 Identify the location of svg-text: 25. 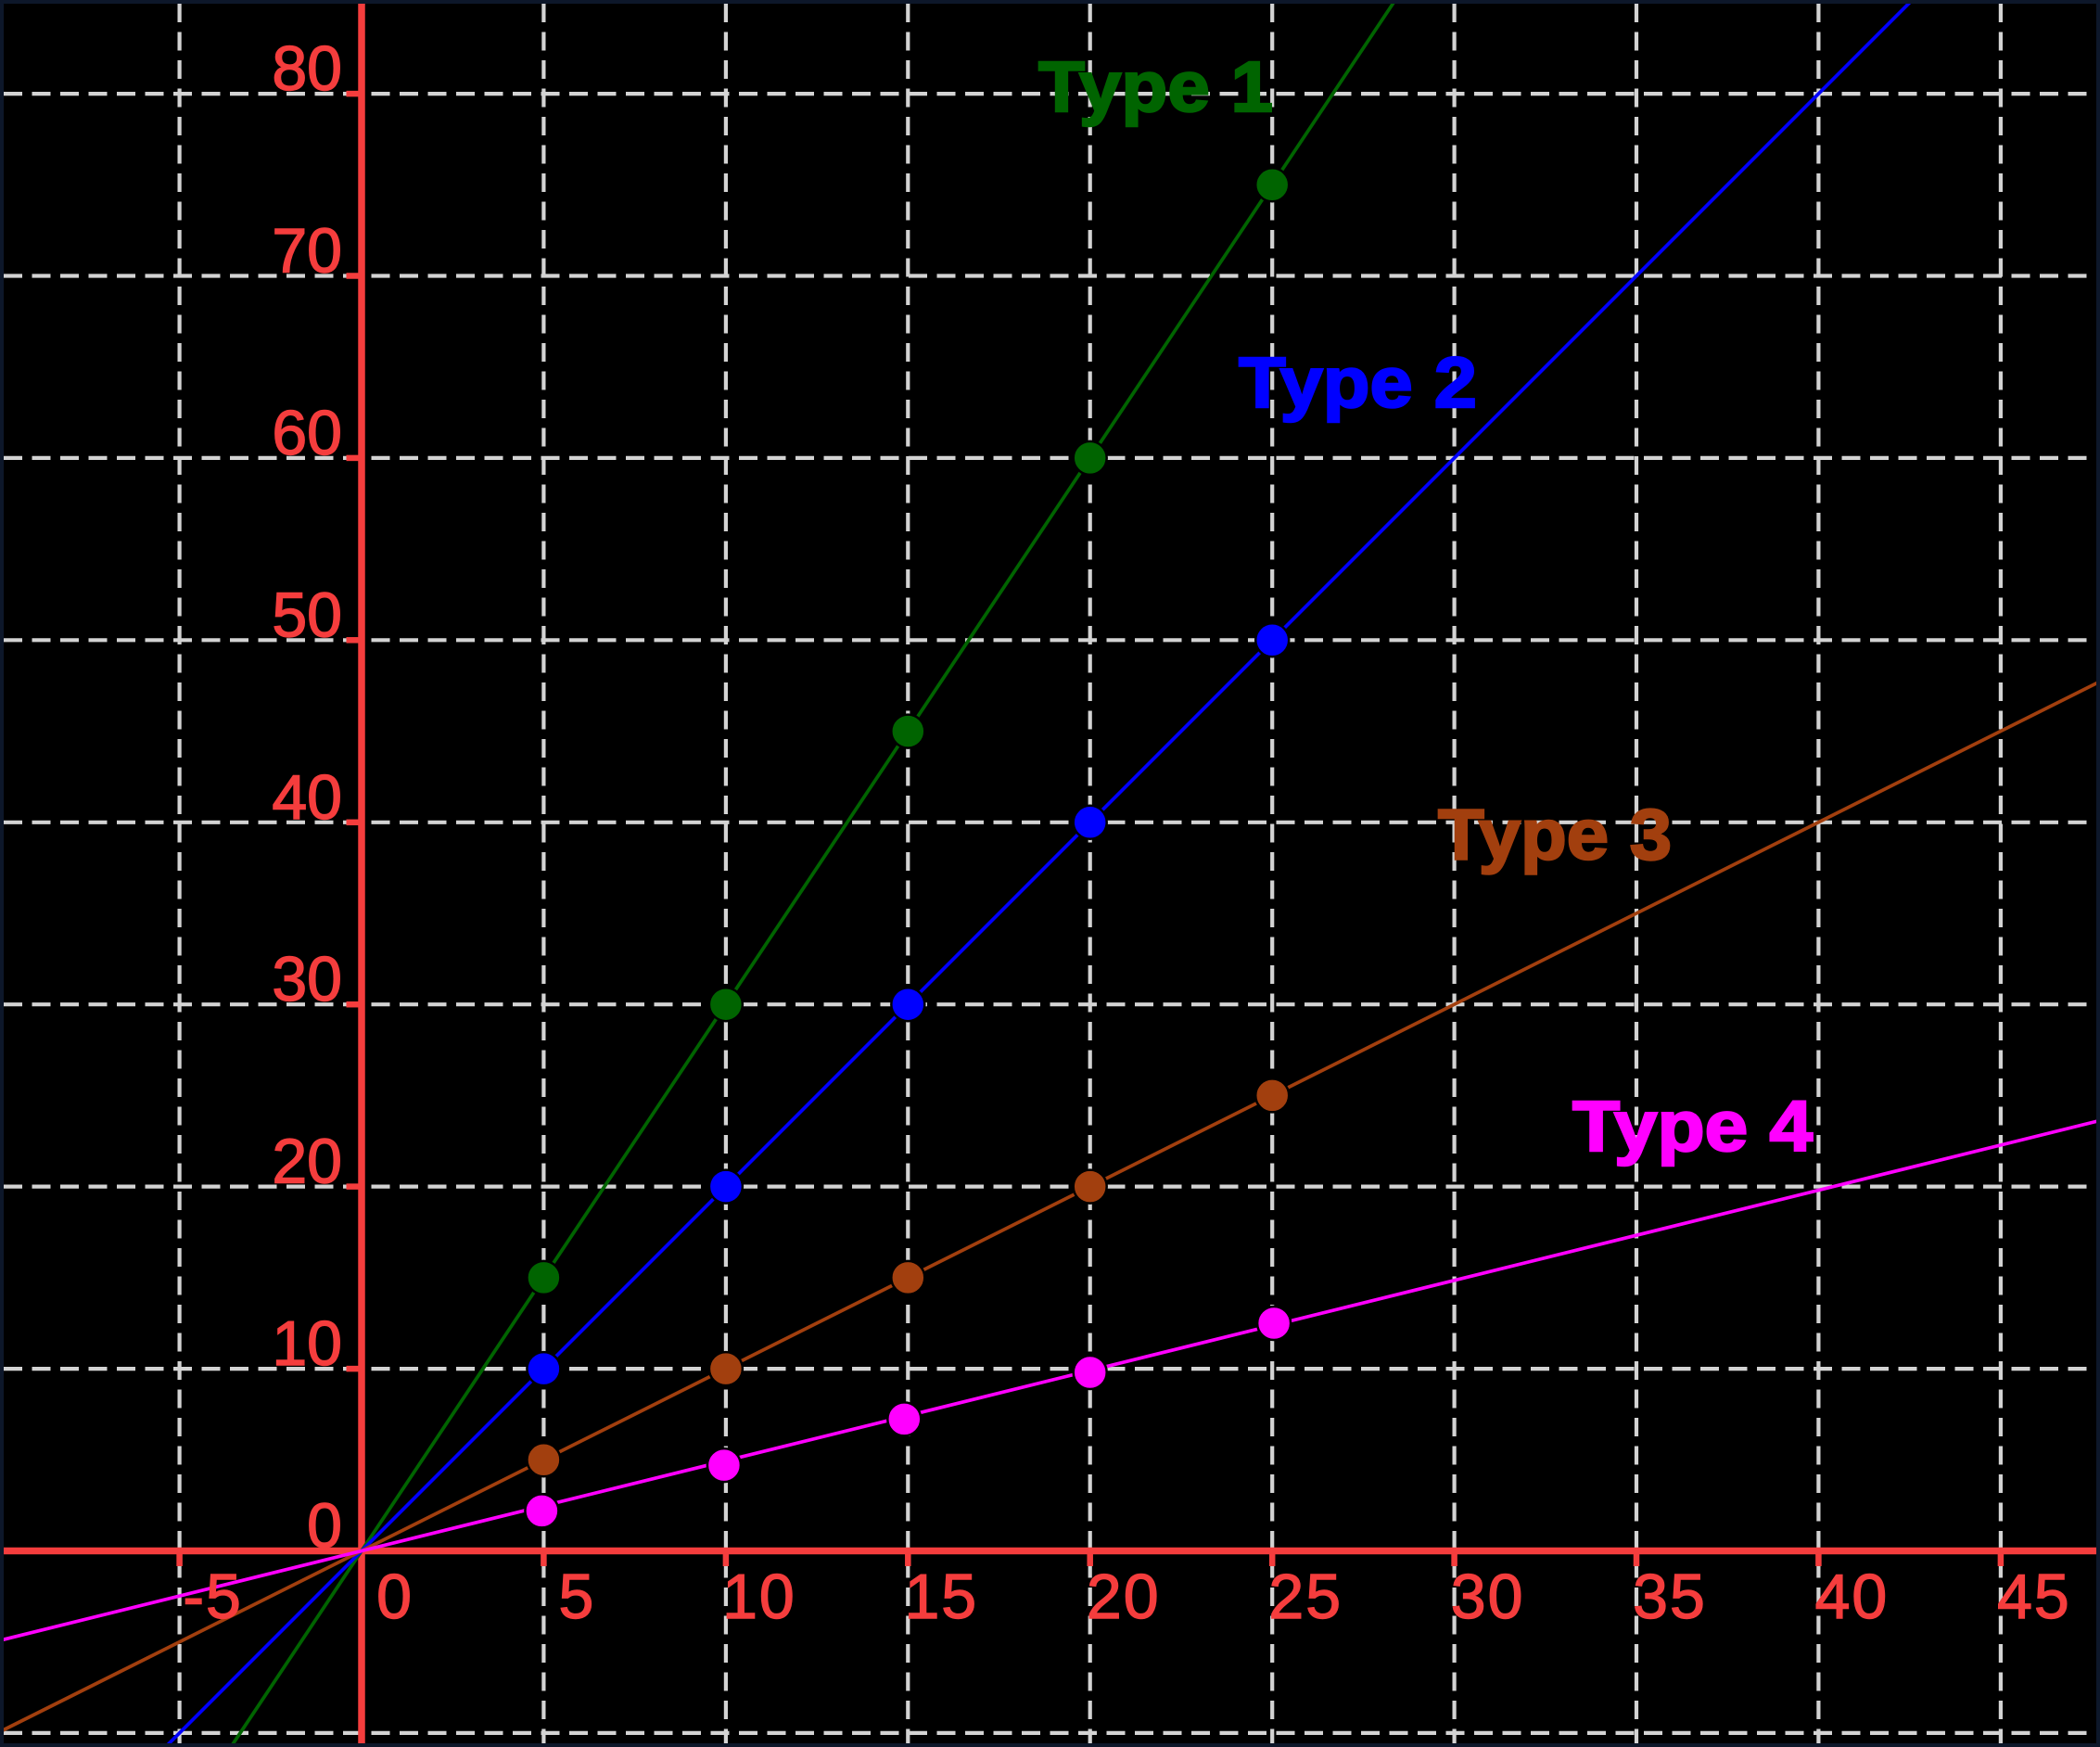
(1305, 1597).